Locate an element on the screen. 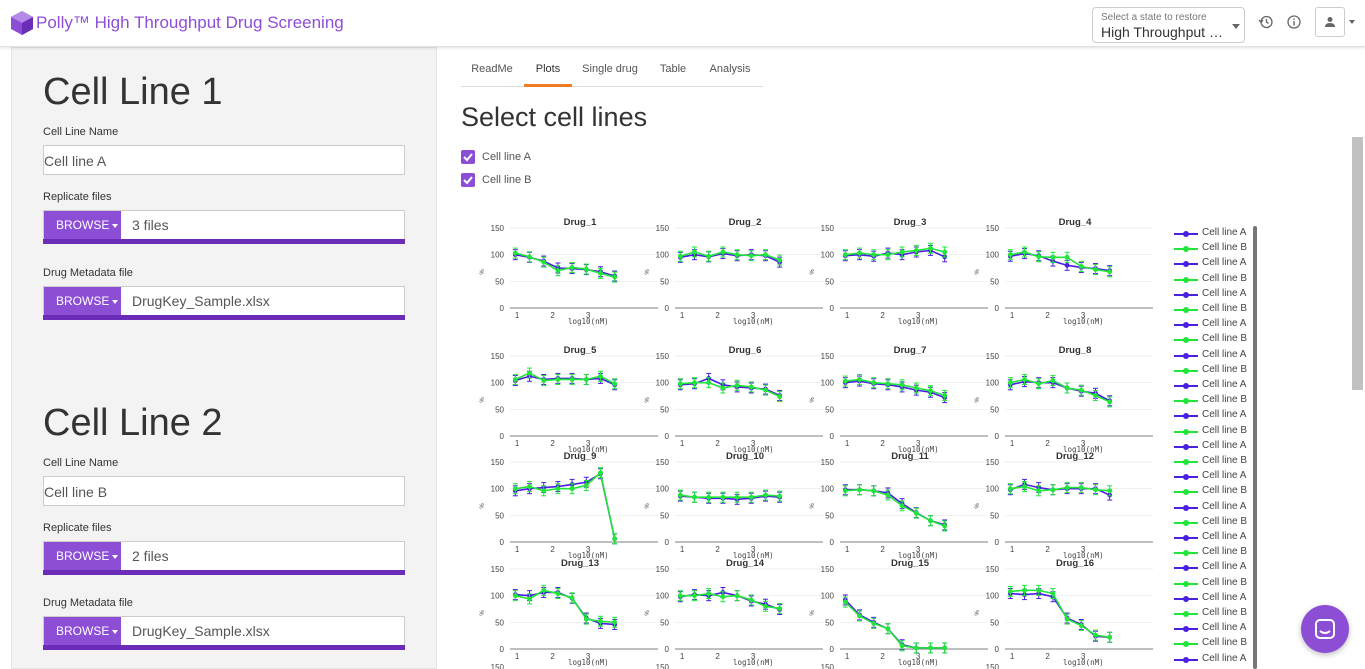  tab-readme: ReadMe is located at coordinates (492, 69).